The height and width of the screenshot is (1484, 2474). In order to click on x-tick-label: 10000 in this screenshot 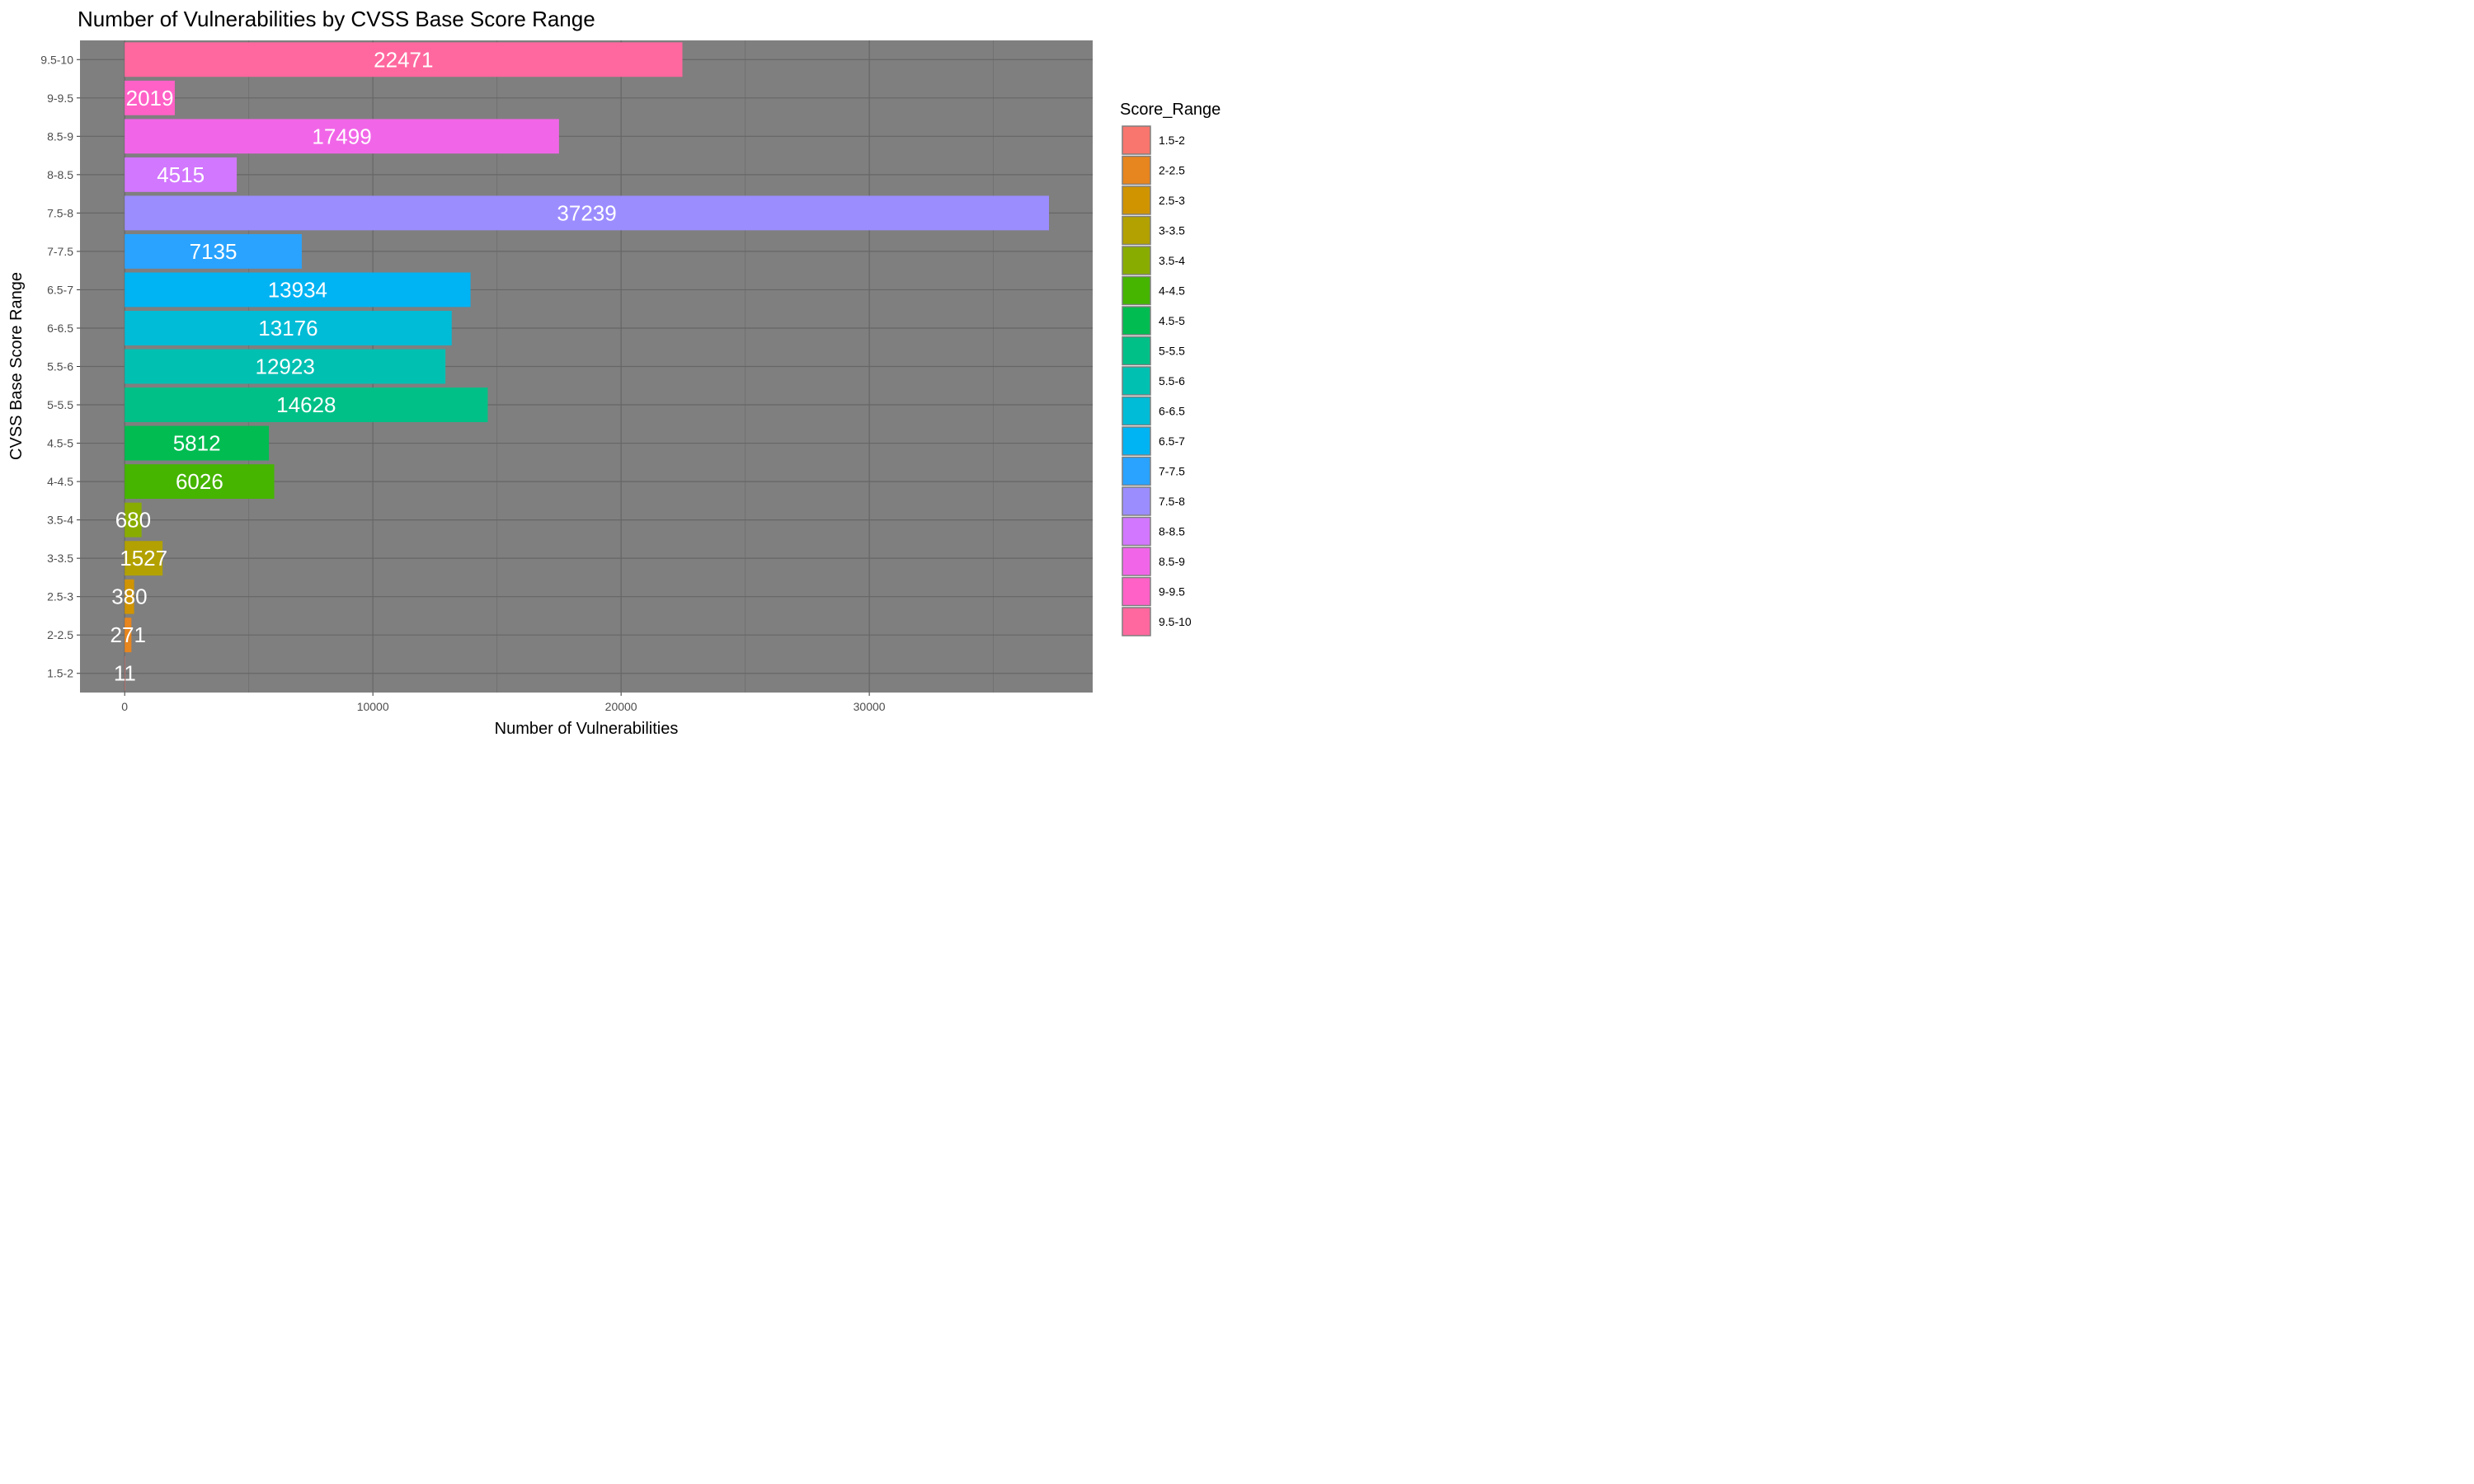, I will do `click(373, 706)`.